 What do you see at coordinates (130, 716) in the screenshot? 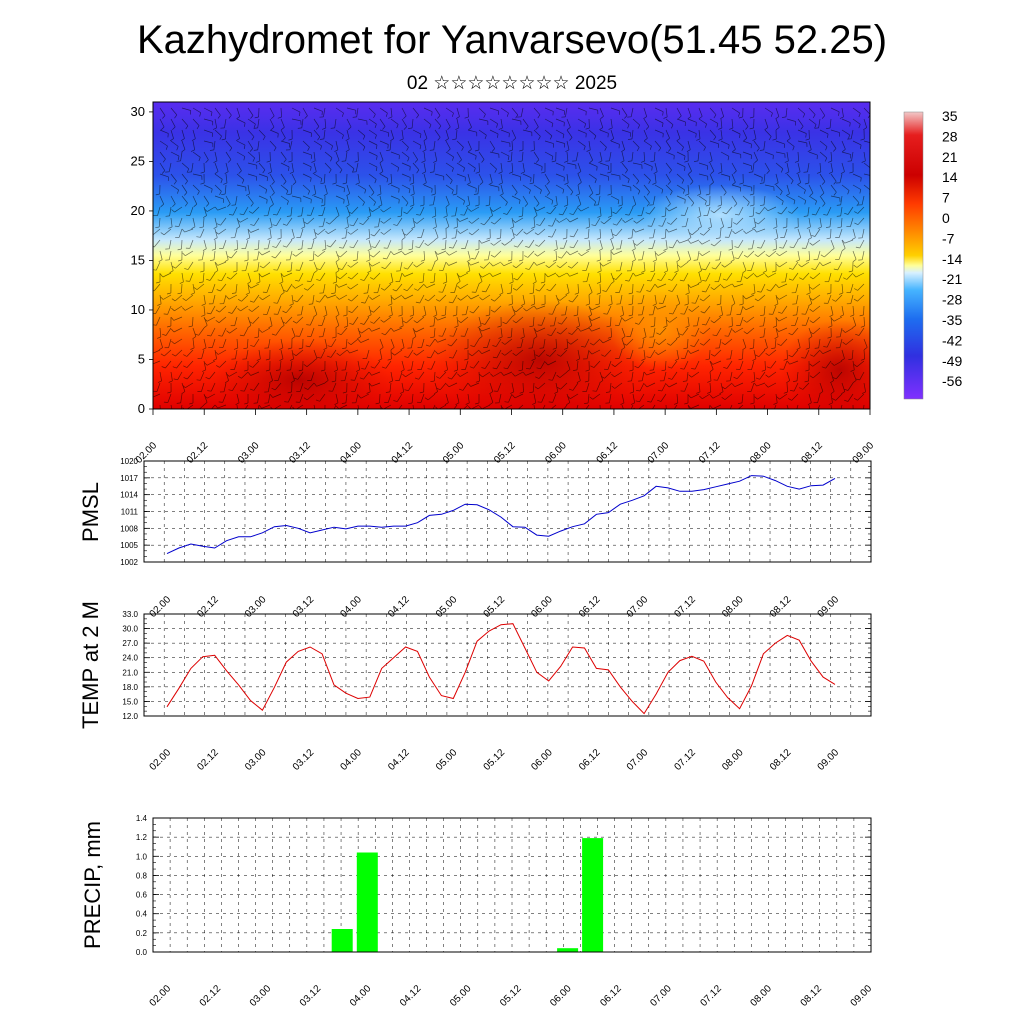
I see `y-tick-label: 12.0` at bounding box center [130, 716].